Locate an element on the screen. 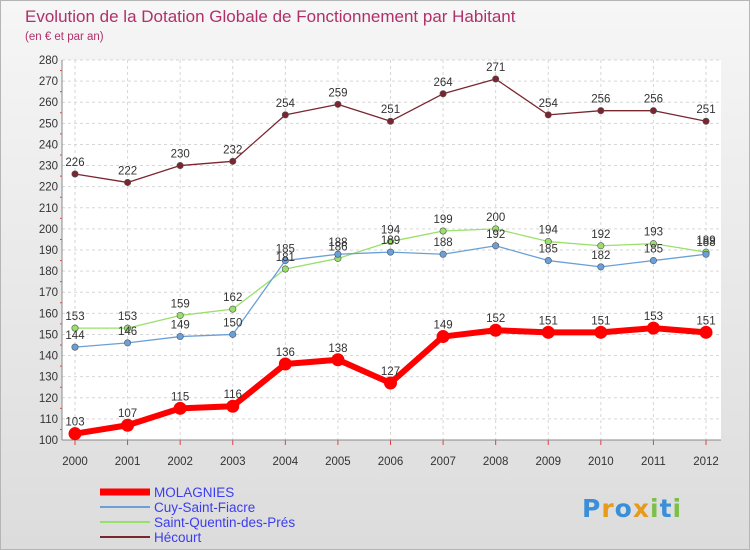 The height and width of the screenshot is (550, 750). data-label: 150 is located at coordinates (232, 323).